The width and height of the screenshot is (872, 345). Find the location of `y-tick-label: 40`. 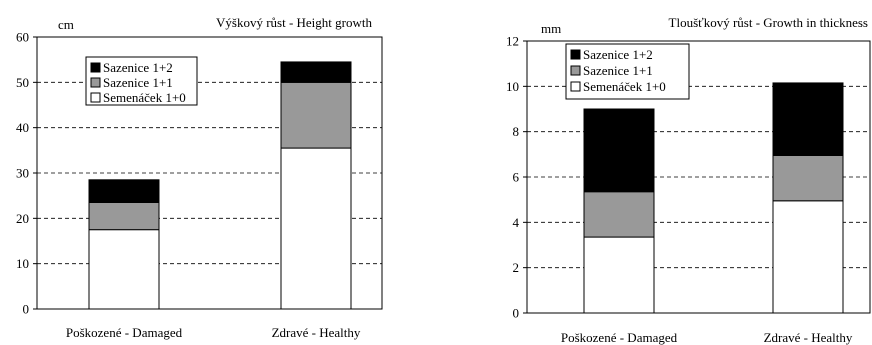

y-tick-label: 40 is located at coordinates (22, 127).